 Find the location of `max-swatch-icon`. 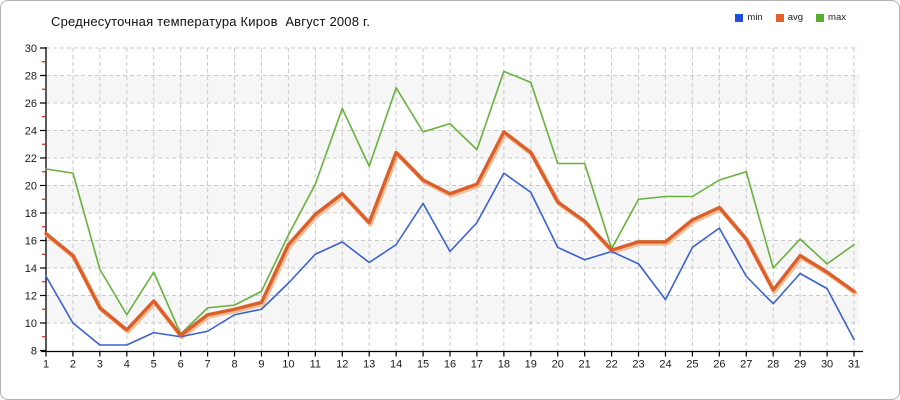

max-swatch-icon is located at coordinates (820, 17).